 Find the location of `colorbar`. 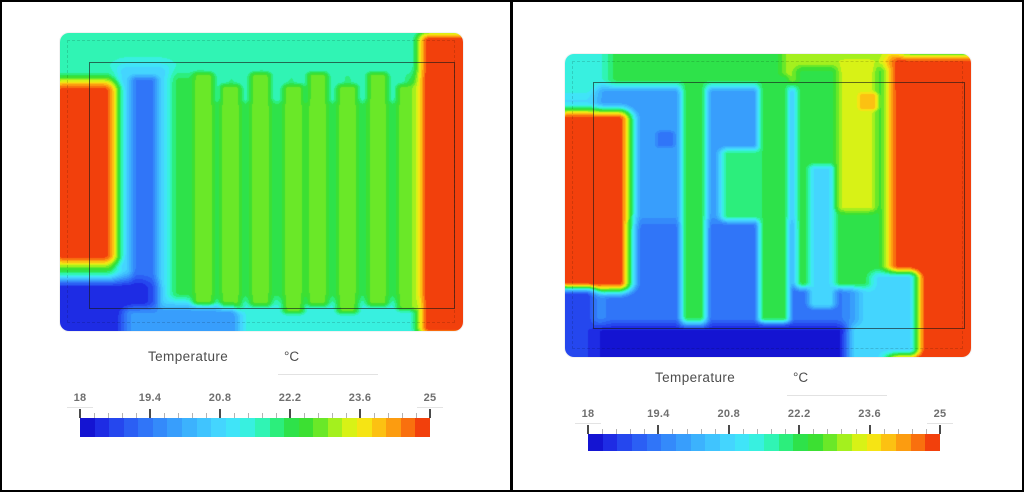

colorbar is located at coordinates (255, 427).